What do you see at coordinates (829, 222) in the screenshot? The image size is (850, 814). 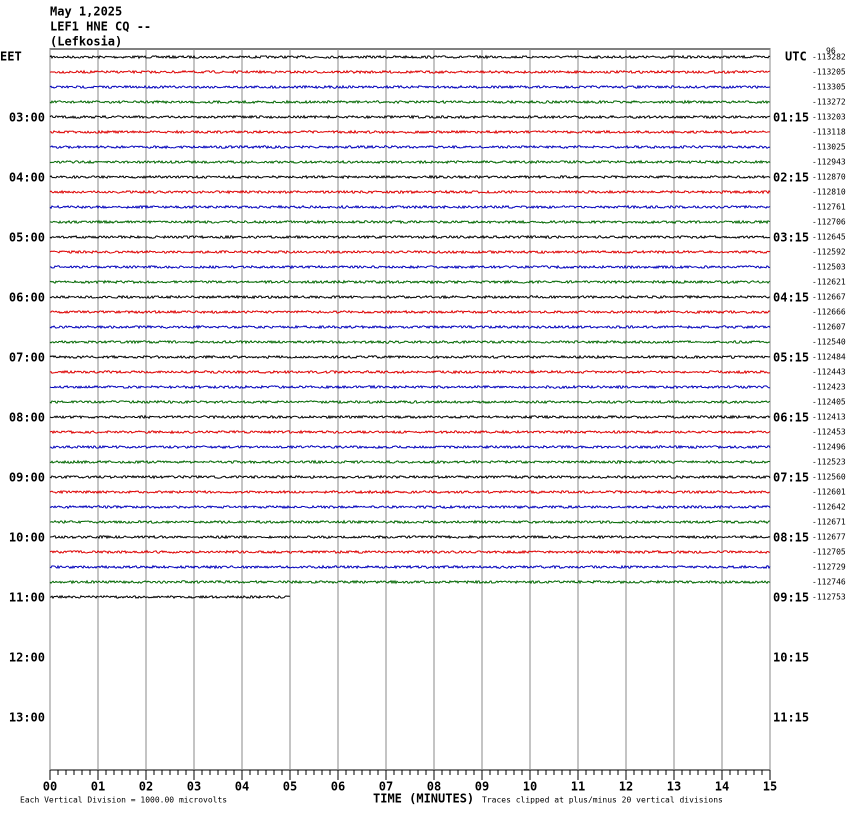 I see `offset-label: -112706` at bounding box center [829, 222].